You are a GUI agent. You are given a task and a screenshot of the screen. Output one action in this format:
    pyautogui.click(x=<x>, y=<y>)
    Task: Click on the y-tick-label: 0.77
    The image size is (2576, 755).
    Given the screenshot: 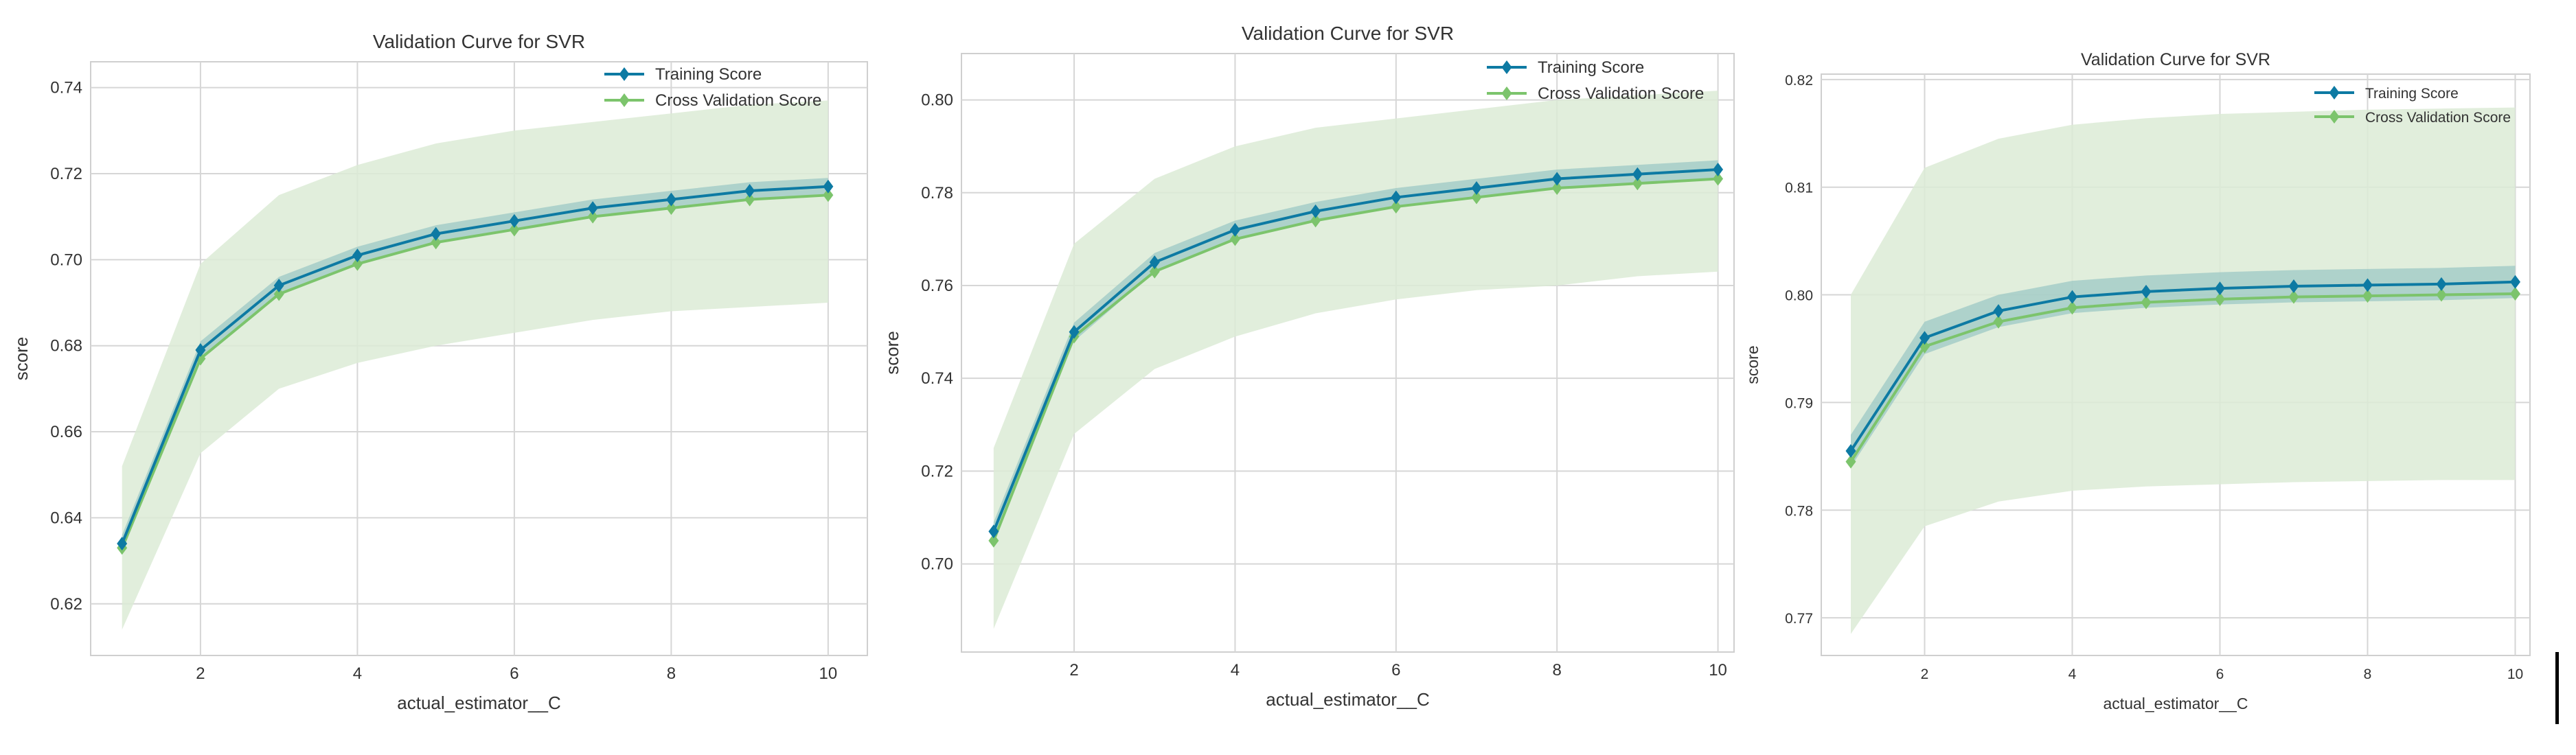 What is the action you would take?
    pyautogui.click(x=1799, y=619)
    